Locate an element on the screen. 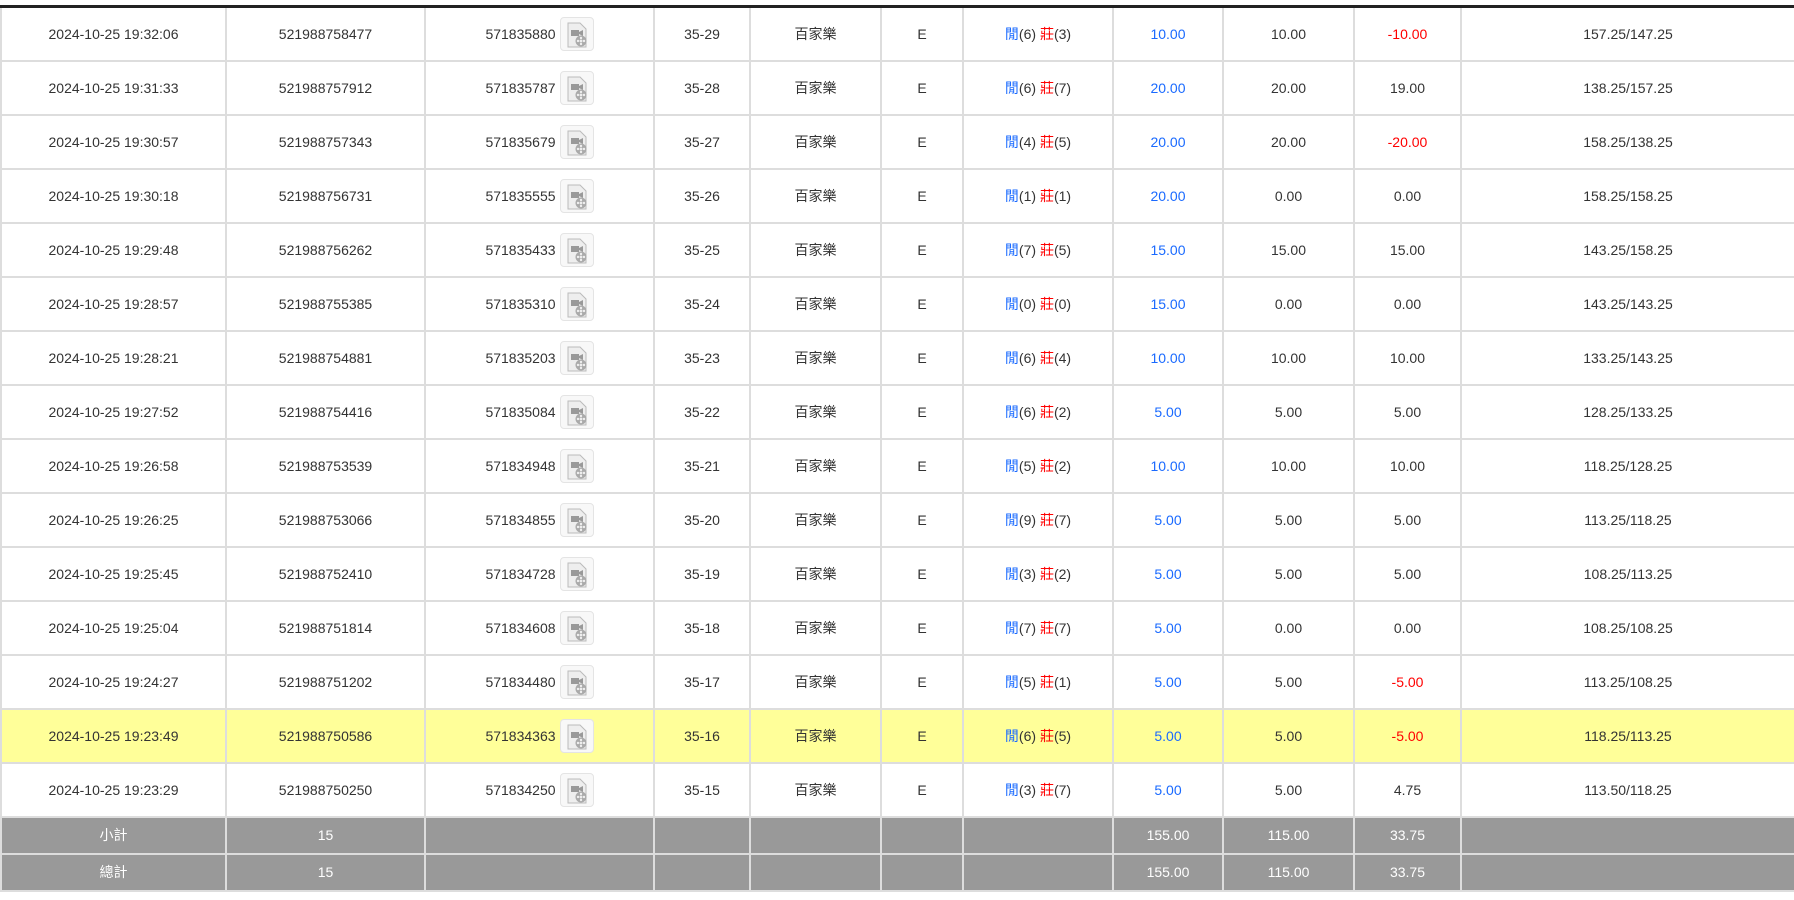 The image size is (1794, 900). balance-change: 108.25/108.25 is located at coordinates (1627, 627).